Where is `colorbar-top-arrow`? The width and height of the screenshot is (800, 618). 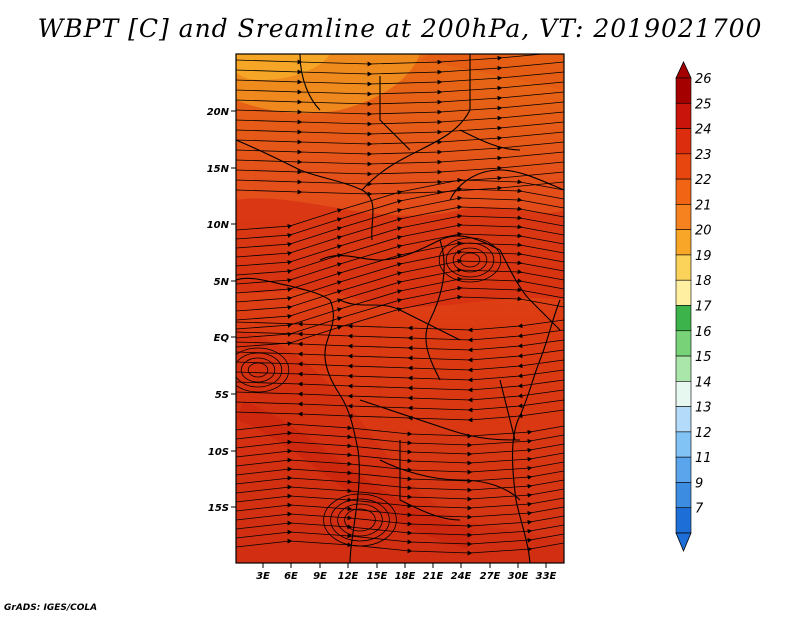
colorbar-top-arrow is located at coordinates (683, 70).